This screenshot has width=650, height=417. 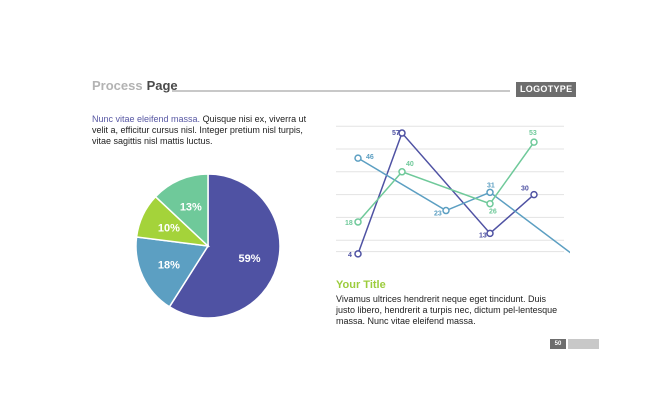 I want to click on data-label: 13, so click(x=483, y=235).